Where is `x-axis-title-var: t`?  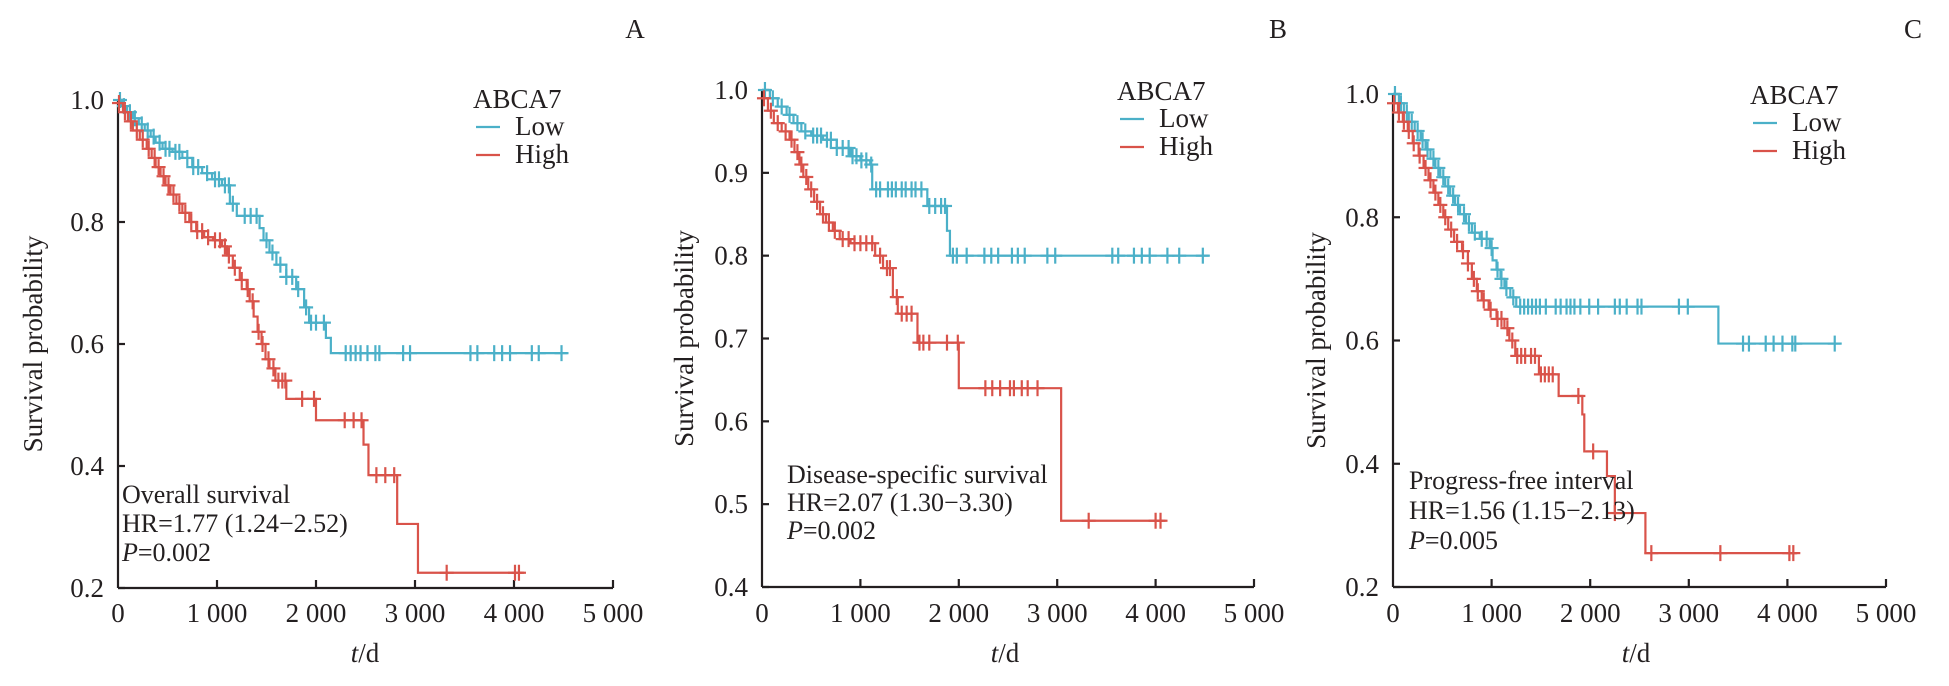
x-axis-title-var: t is located at coordinates (1626, 653).